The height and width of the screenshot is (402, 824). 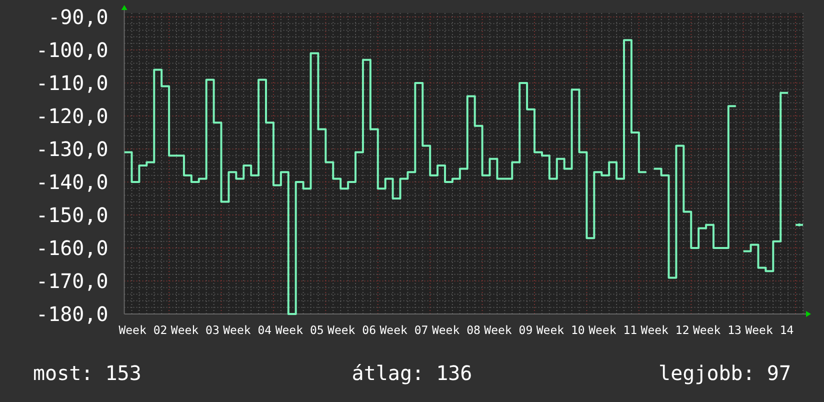 What do you see at coordinates (717, 330) in the screenshot?
I see `x-tick-label: Week 13` at bounding box center [717, 330].